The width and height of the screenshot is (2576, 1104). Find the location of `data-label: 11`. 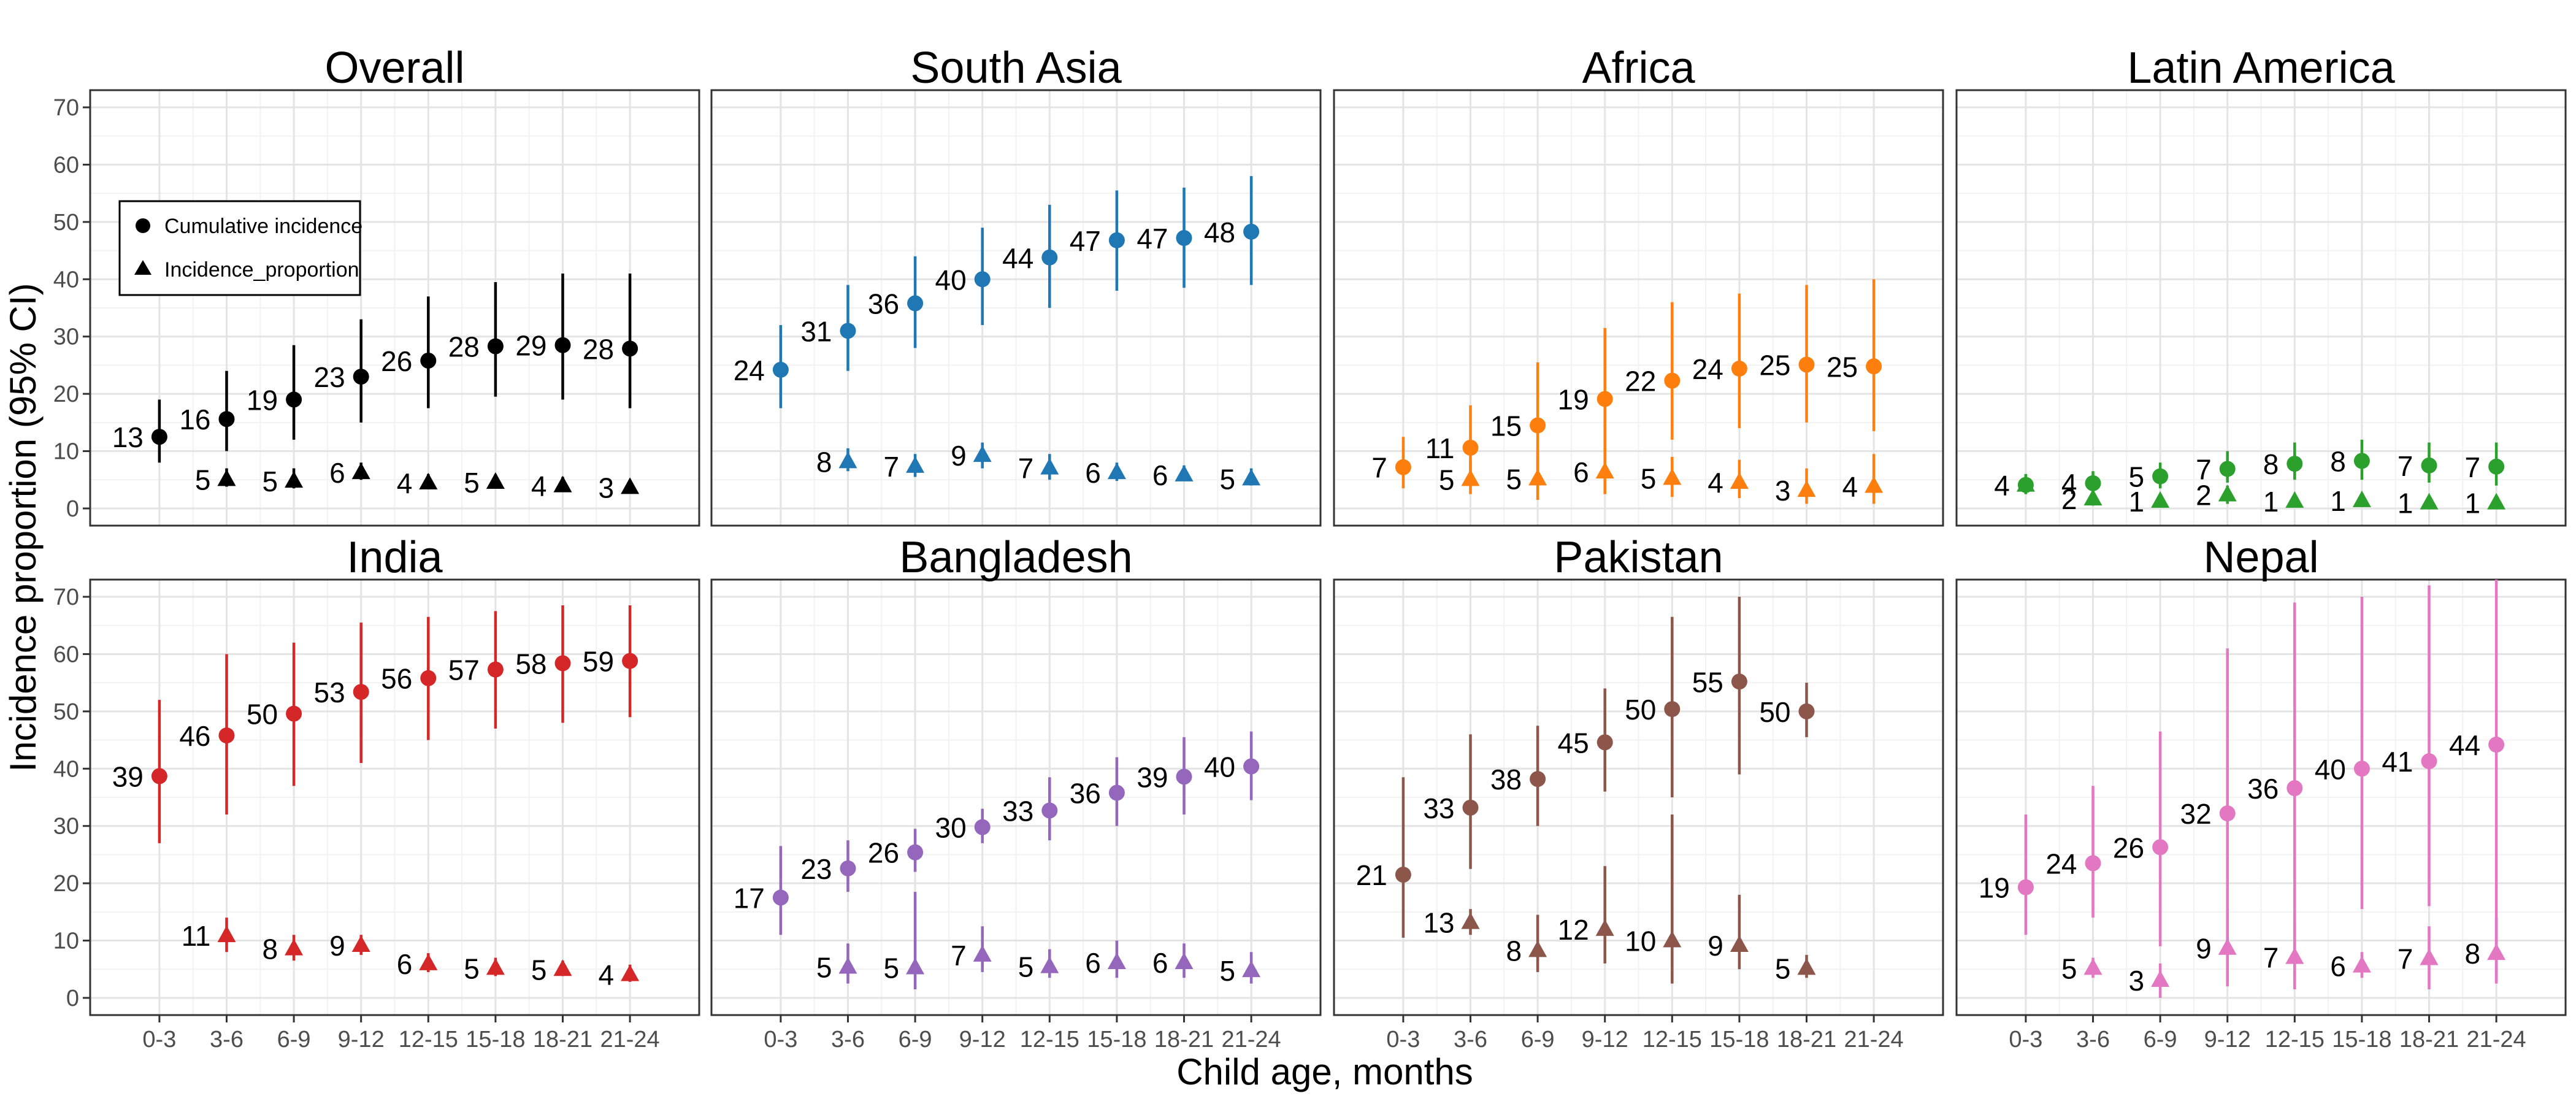

data-label: 11 is located at coordinates (1440, 448).